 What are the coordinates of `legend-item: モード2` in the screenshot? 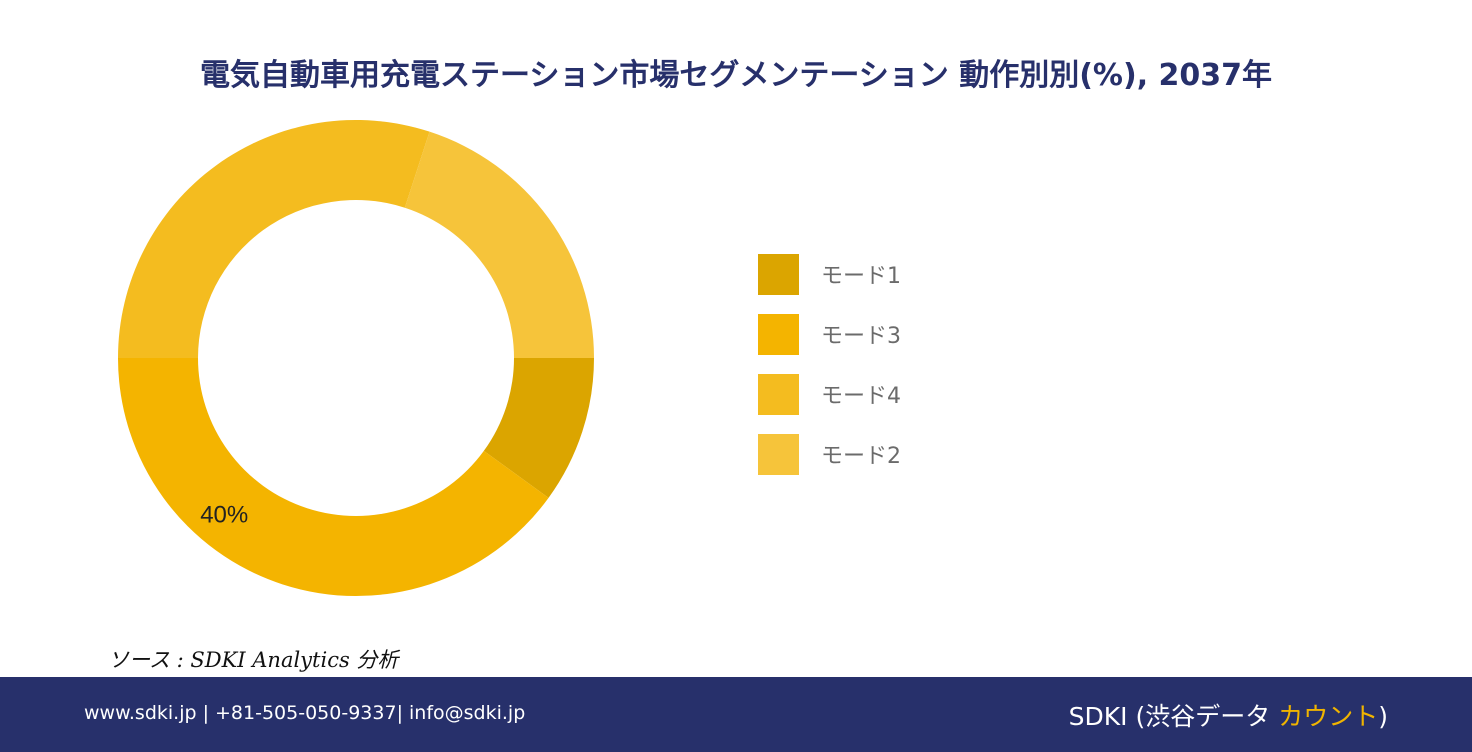 It's located at (829, 454).